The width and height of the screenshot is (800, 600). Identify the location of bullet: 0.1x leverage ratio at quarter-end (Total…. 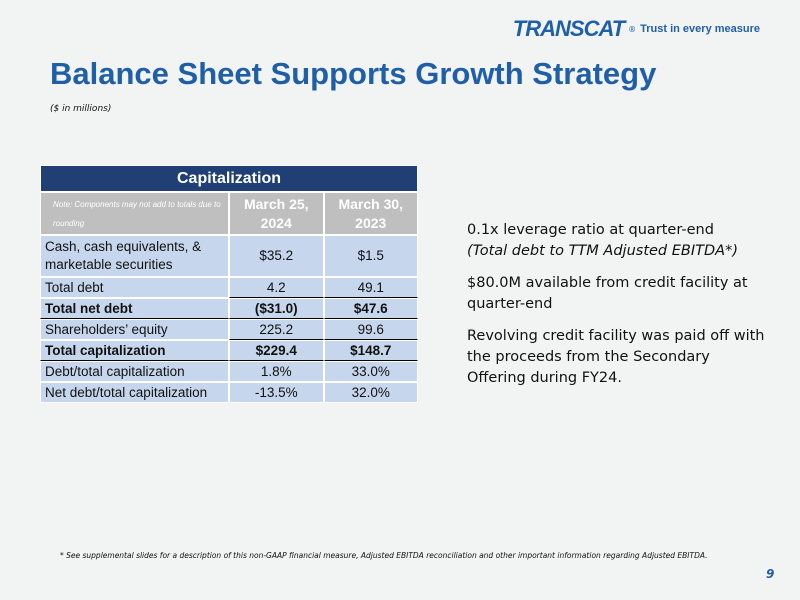
(617, 241).